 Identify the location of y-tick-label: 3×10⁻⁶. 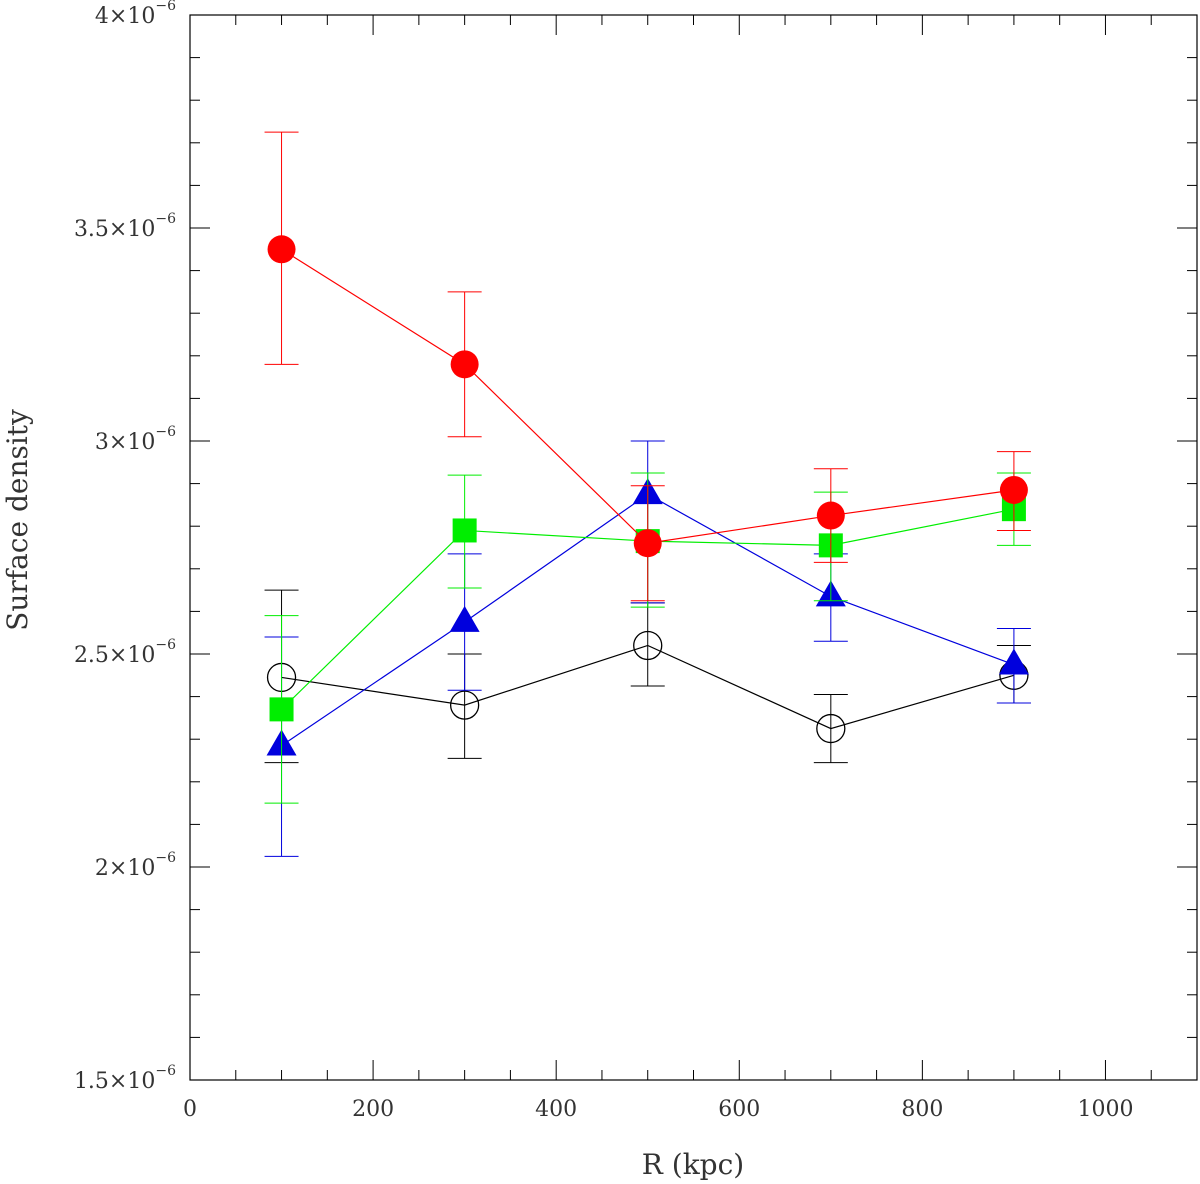
(135, 439).